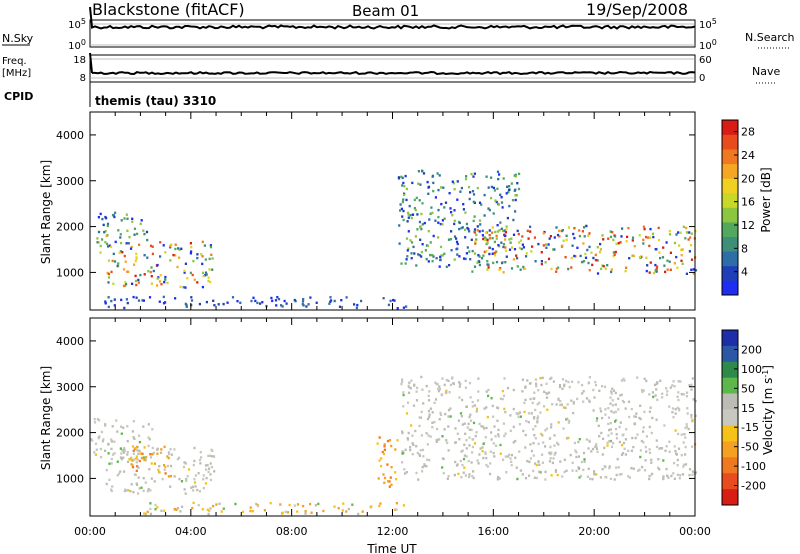 The height and width of the screenshot is (554, 800). What do you see at coordinates (751, 369) in the screenshot?
I see `colorbar-tick-label: 100` at bounding box center [751, 369].